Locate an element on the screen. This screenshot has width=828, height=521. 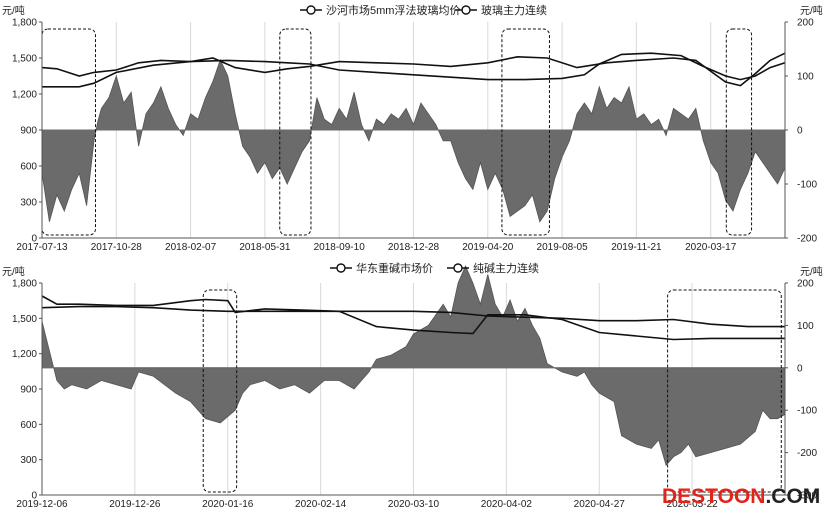
x-tick-label: 2019-08-05 is located at coordinates (563, 247).